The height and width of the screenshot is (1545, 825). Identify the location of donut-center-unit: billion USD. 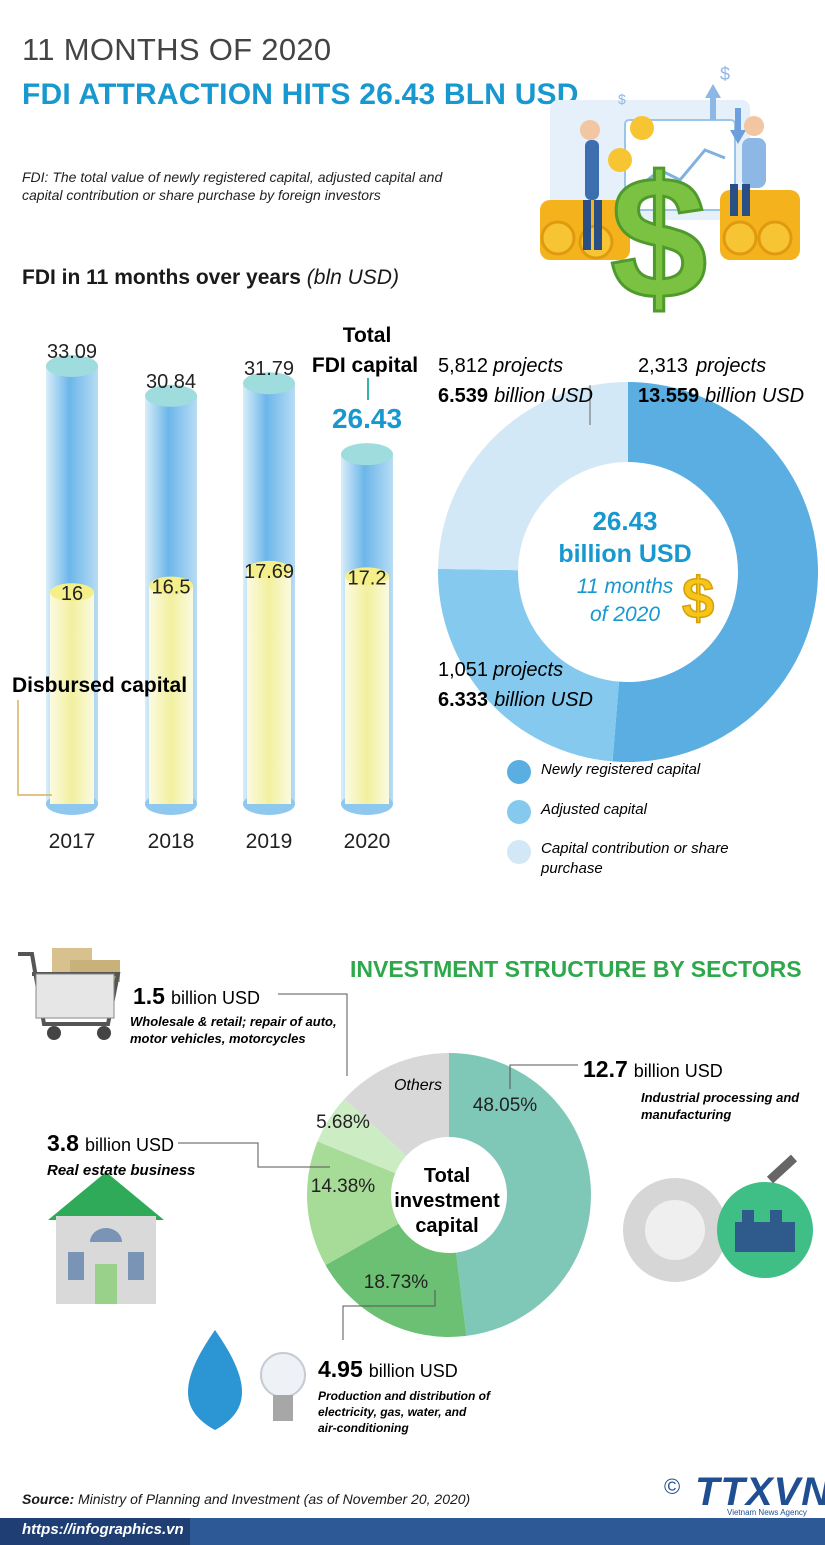
(624, 554).